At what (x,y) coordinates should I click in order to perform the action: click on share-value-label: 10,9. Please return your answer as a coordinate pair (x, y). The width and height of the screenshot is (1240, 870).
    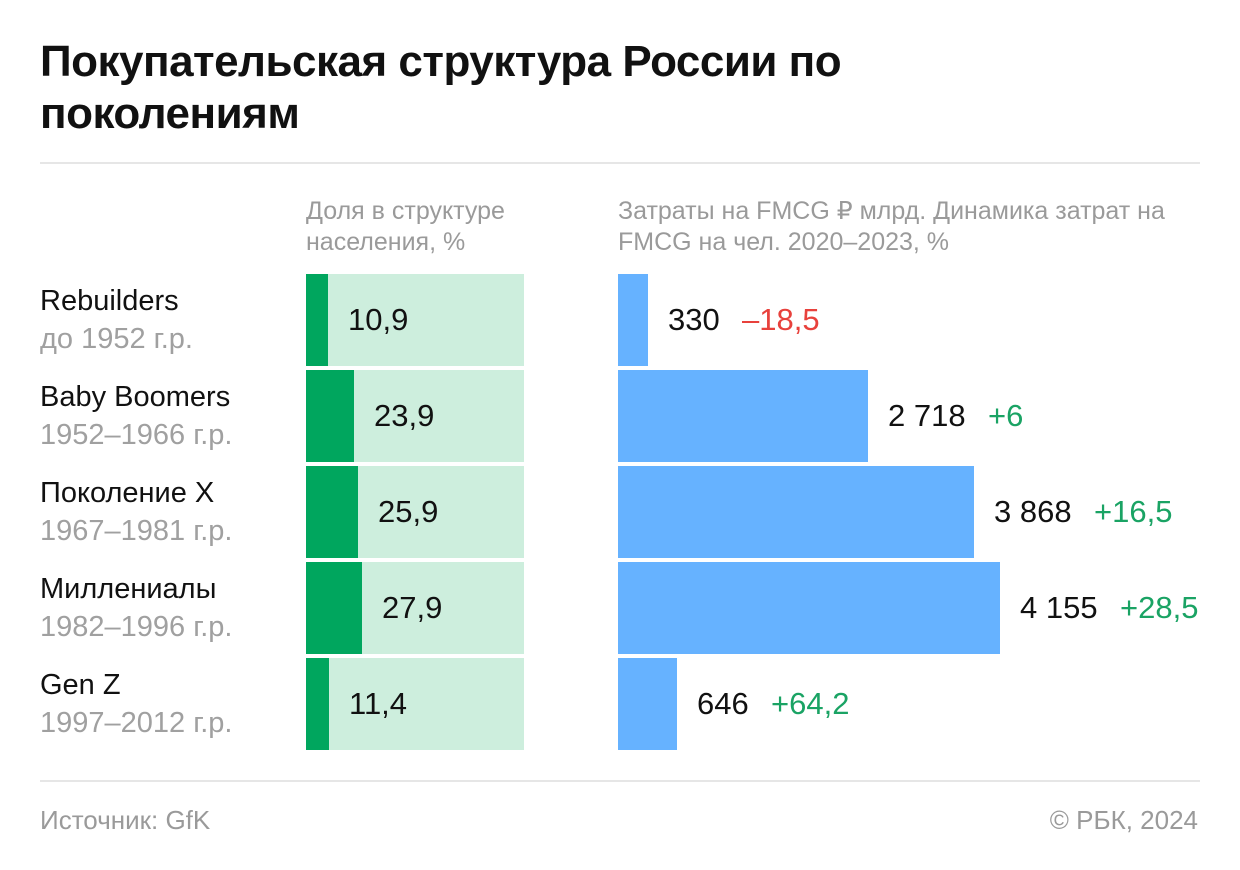
    Looking at the image, I should click on (378, 319).